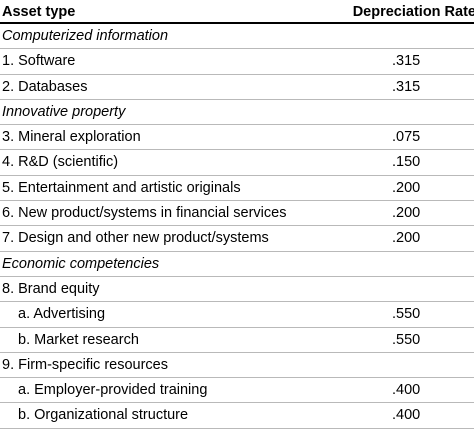  I want to click on table-row: 4. R&D (scientific) .150, so click(237, 163).